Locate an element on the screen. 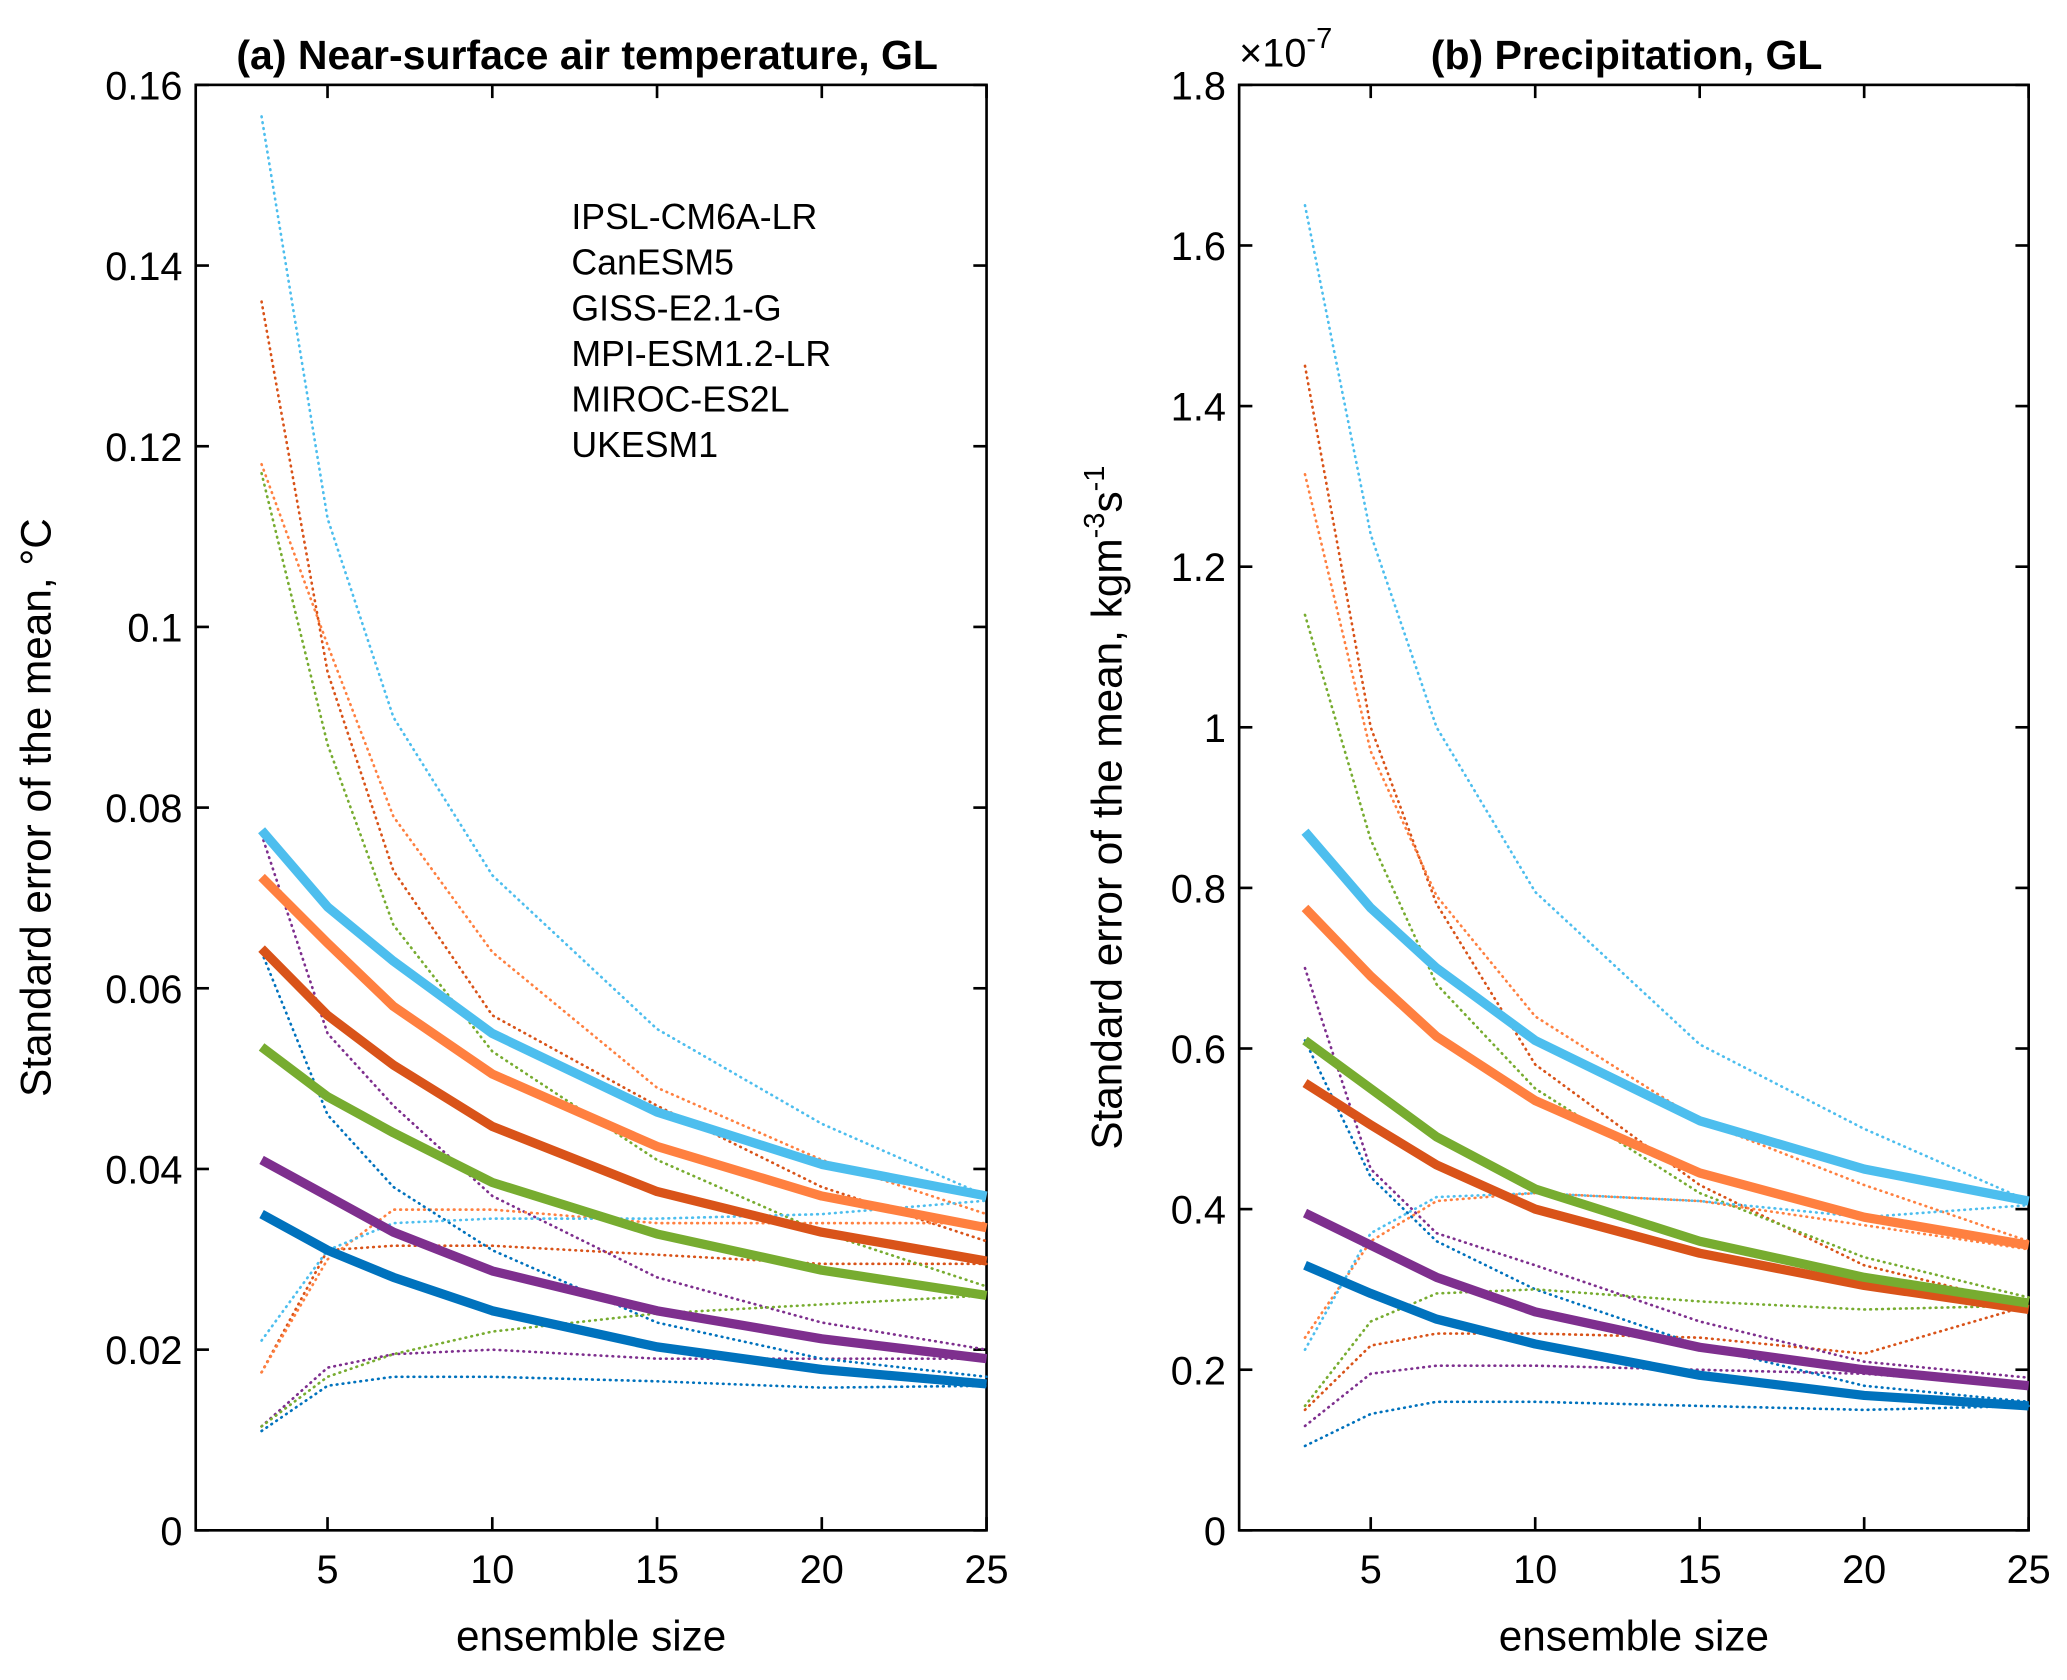 This screenshot has height=1680, width=2067. y-tick-label: 0.4 is located at coordinates (1198, 1211).